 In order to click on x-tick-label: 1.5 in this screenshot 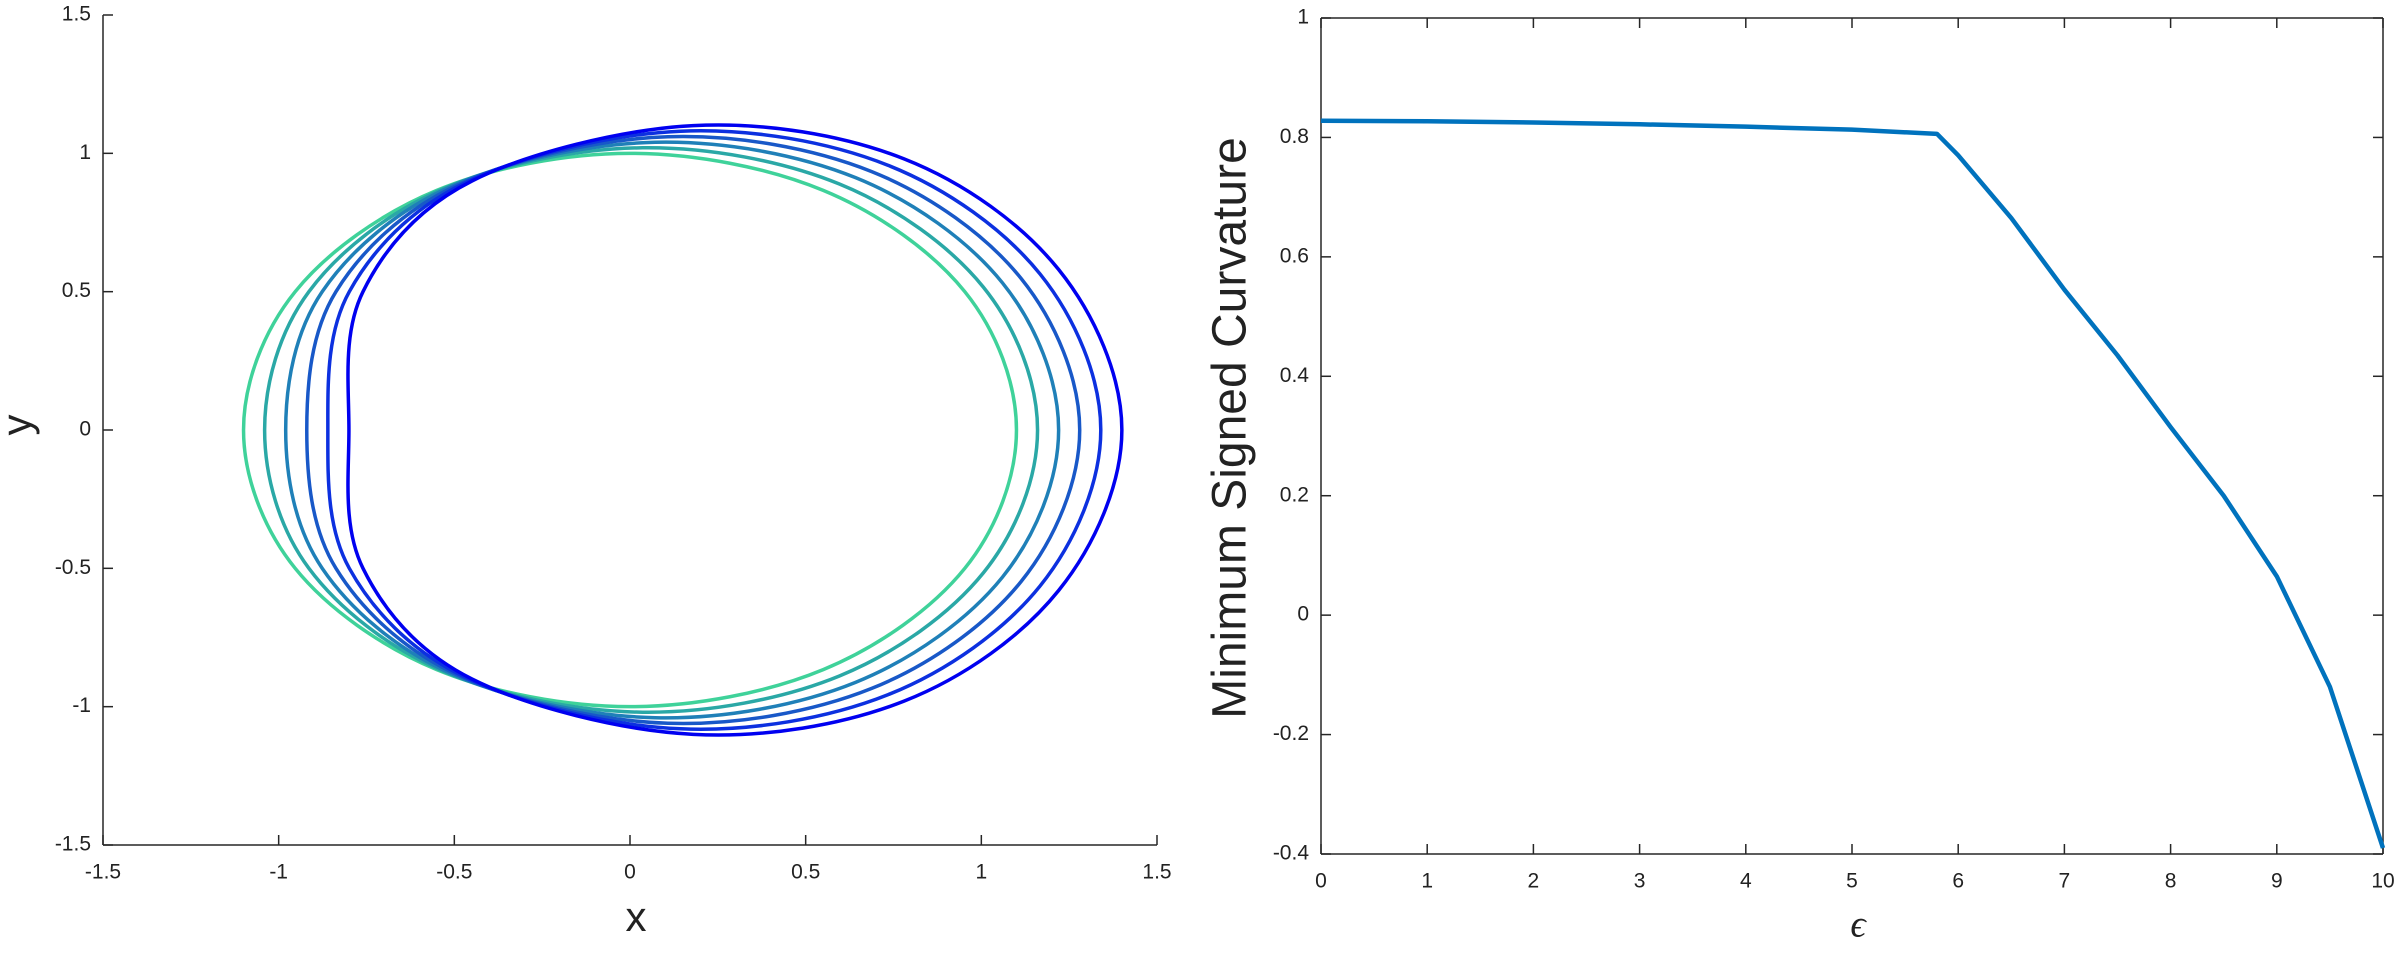, I will do `click(1156, 872)`.